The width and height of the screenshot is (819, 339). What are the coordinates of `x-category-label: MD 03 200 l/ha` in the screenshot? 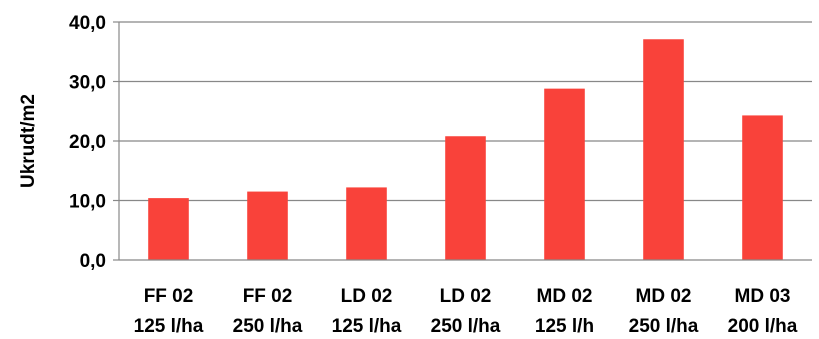 It's located at (763, 311).